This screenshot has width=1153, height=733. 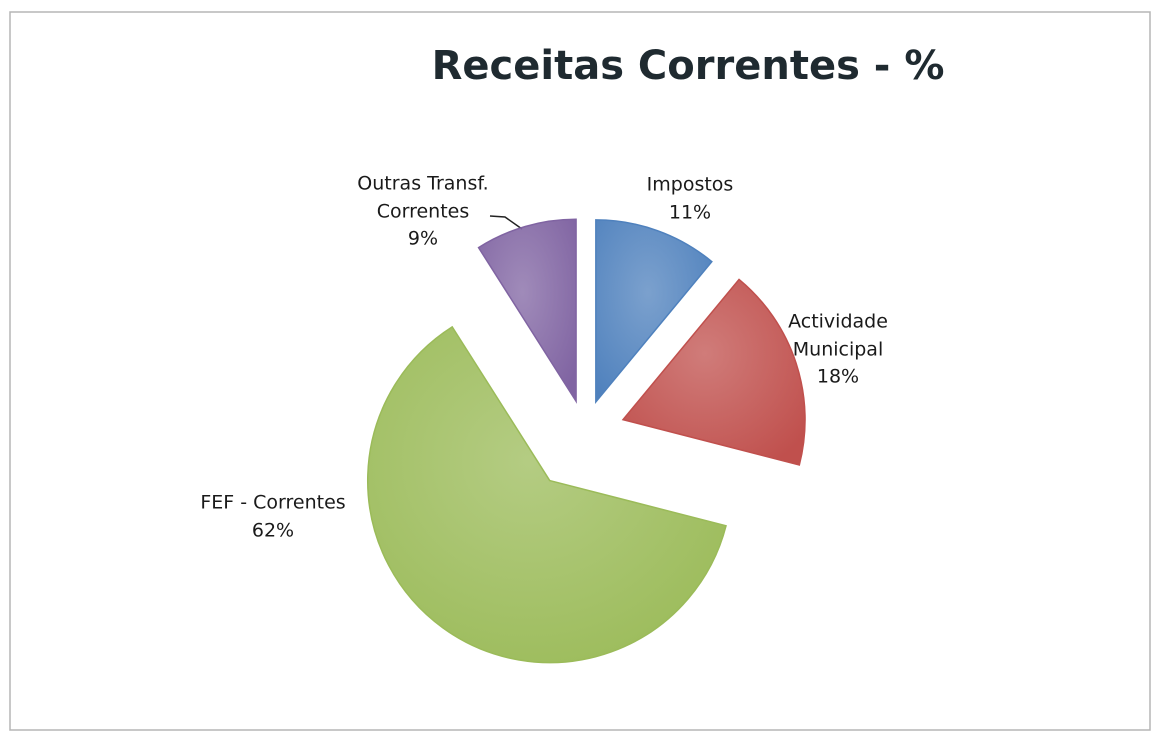 I want to click on chart-title: Receitas Correntes - %, so click(x=688, y=66).